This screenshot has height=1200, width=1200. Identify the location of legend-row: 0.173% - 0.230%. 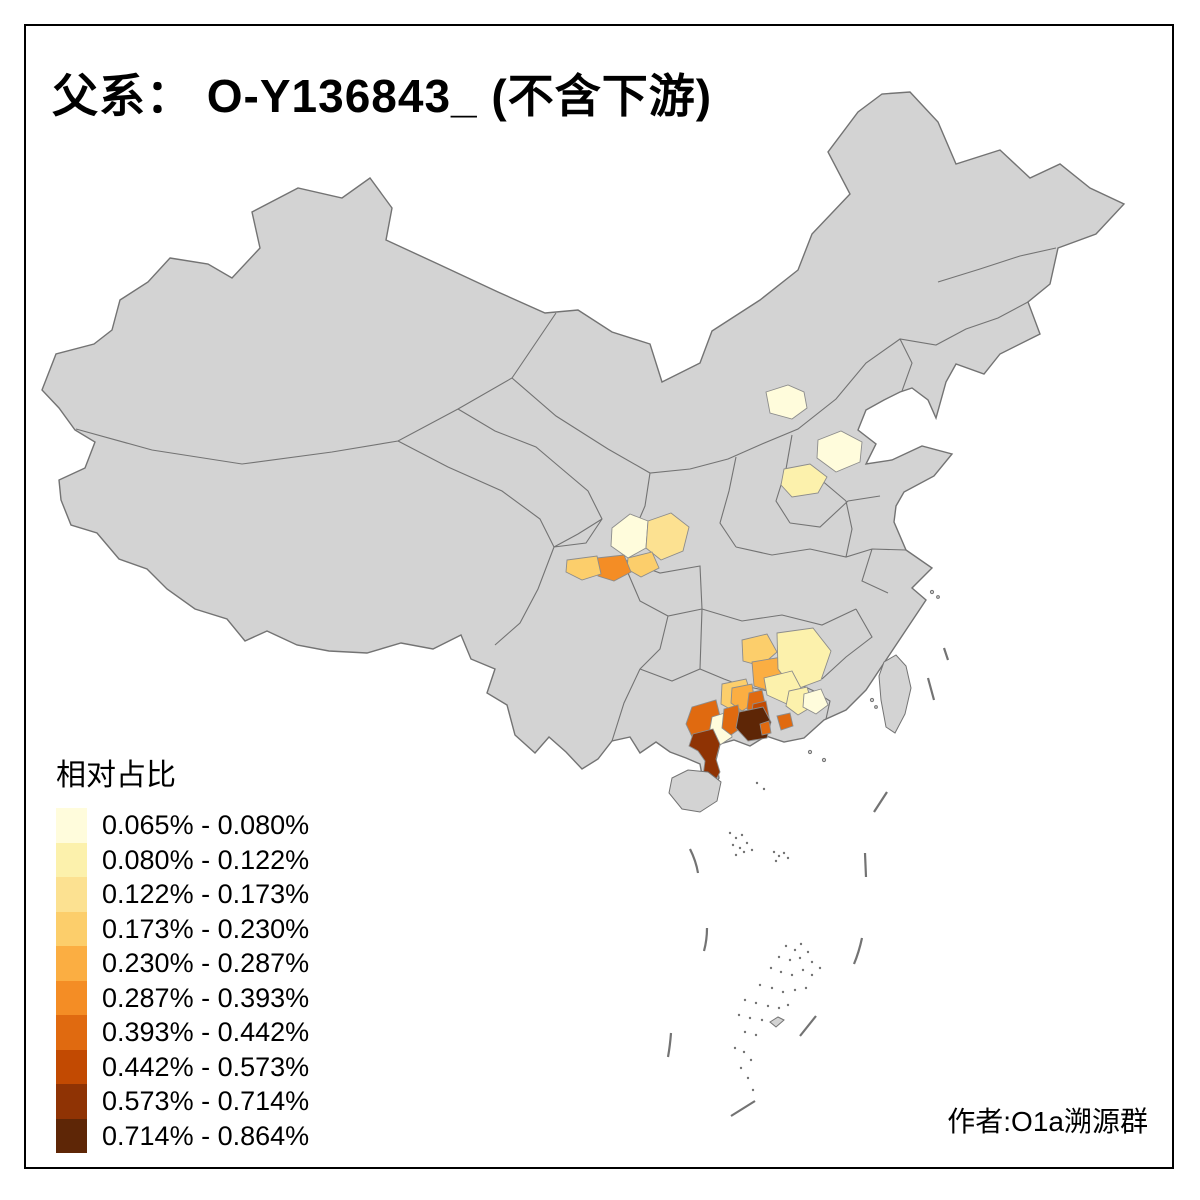
(221, 928).